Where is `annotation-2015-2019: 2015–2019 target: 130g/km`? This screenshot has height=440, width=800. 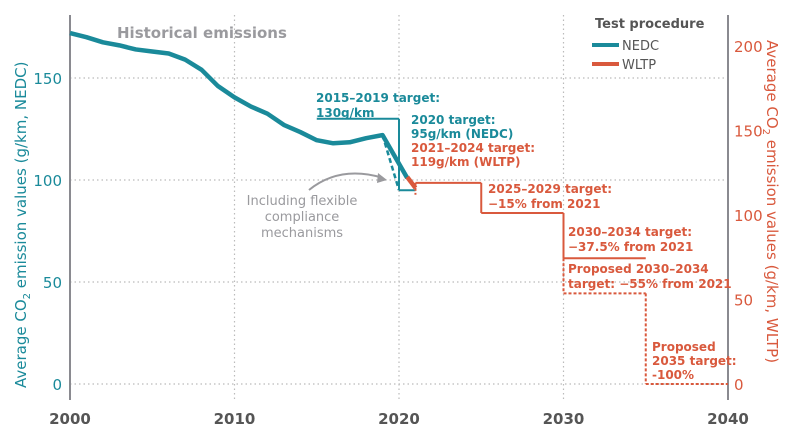
annotation-2015-2019: 2015–2019 target: 130g/km is located at coordinates (378, 105).